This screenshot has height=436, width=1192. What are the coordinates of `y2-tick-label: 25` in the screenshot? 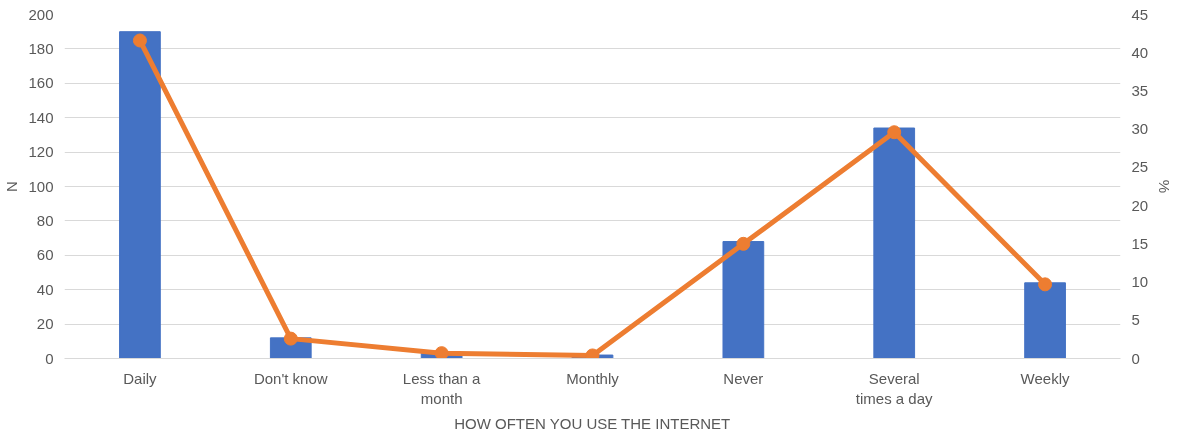 It's located at (1140, 167).